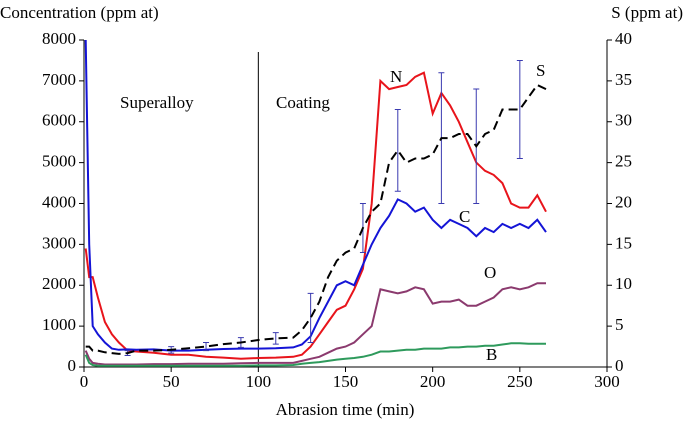 This screenshot has height=430, width=683. I want to click on y-tick-label: 1000, so click(59, 324).